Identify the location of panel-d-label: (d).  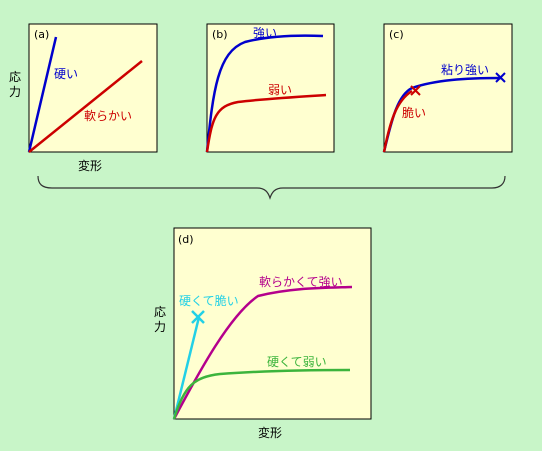
(186, 239).